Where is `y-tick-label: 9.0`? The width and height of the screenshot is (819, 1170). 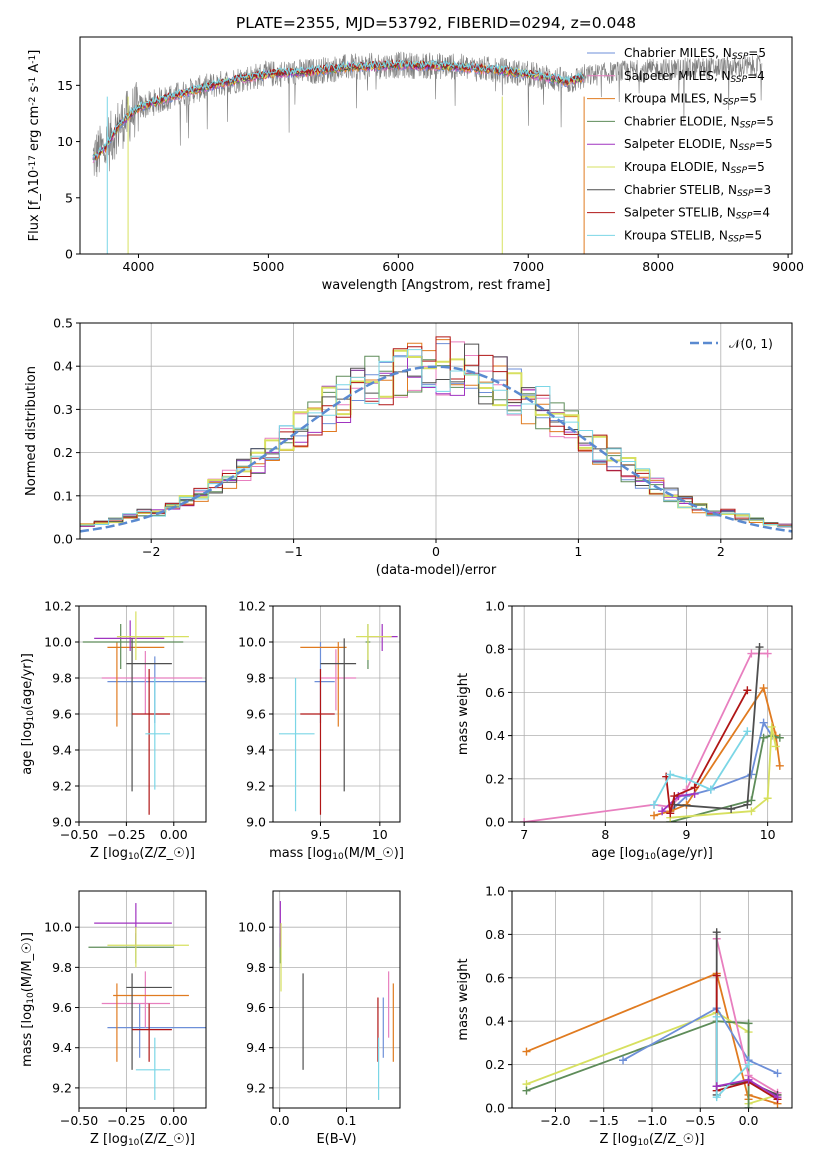 y-tick-label: 9.0 is located at coordinates (256, 822).